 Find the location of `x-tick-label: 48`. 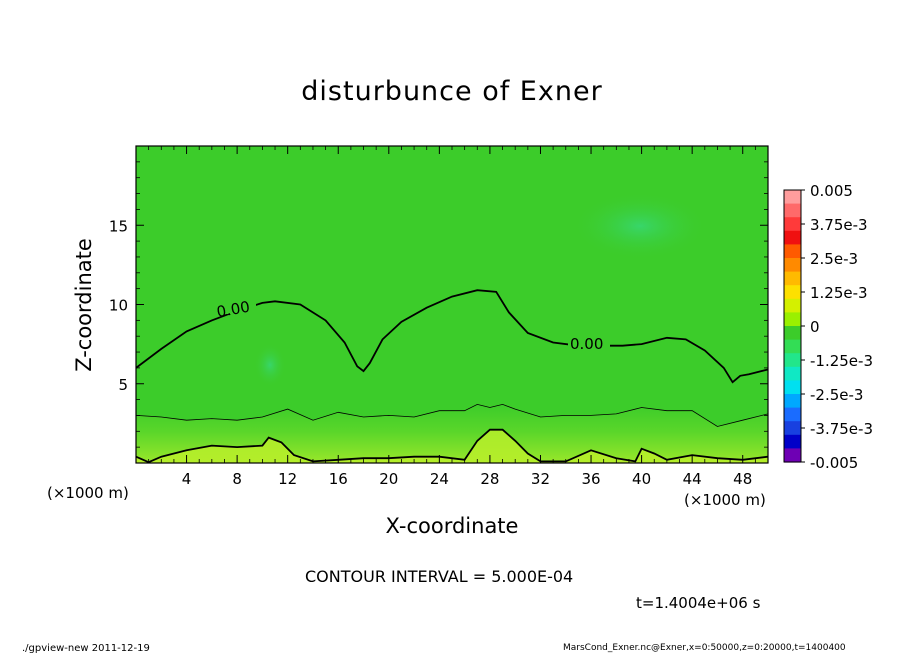

x-tick-label: 48 is located at coordinates (742, 479).